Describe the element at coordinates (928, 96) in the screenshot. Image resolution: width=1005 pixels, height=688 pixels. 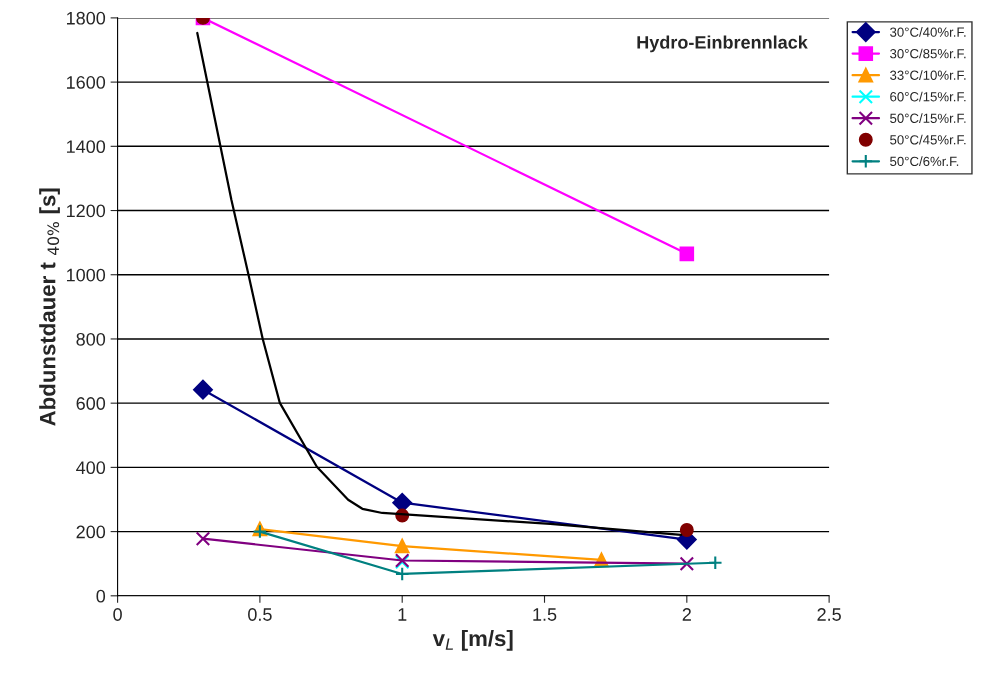
I see `legend-label: 60°C/15%r.F.` at that location.